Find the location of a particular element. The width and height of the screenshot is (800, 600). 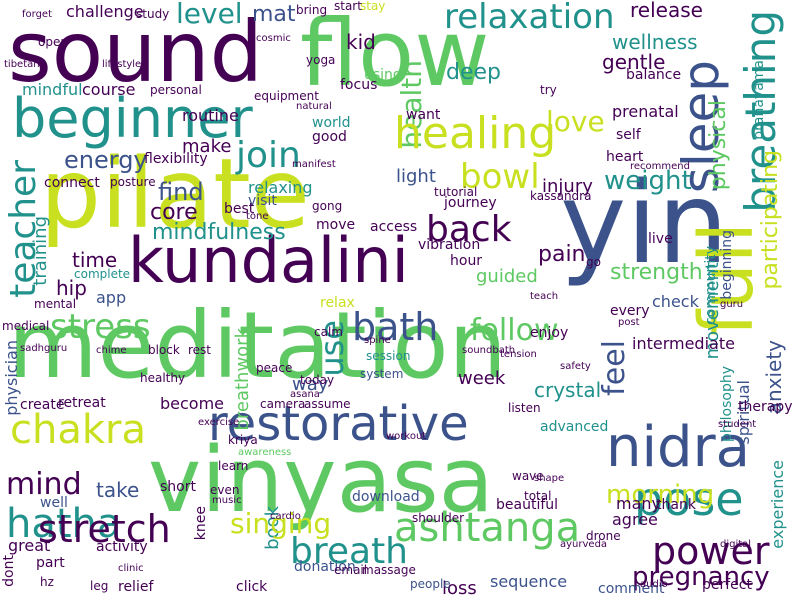

word-challenge: challenge is located at coordinates (105, 11).